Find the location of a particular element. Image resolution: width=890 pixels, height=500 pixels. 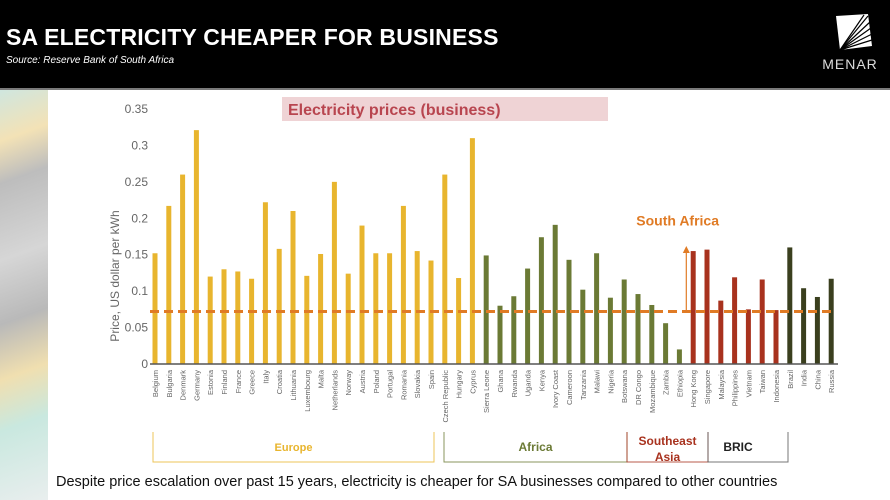

bar-mozambique is located at coordinates (652, 334).